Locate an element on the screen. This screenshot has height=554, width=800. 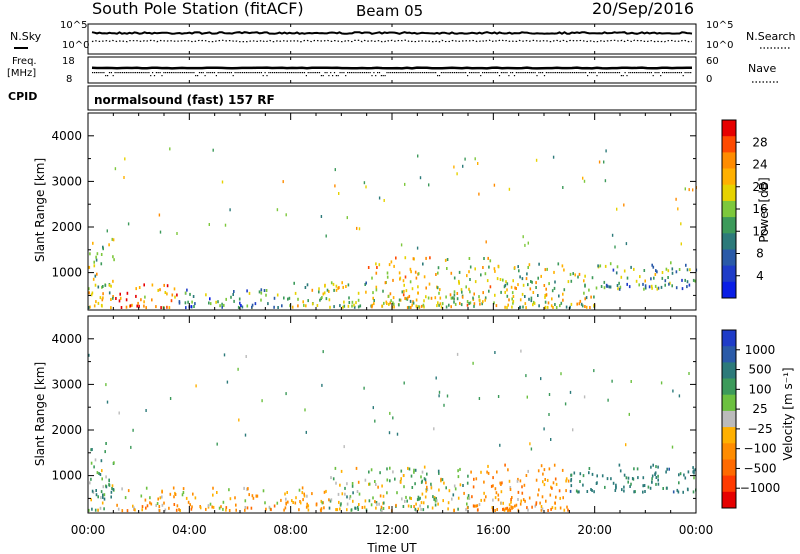
velocity-colorbar-segment is located at coordinates (729, 484).